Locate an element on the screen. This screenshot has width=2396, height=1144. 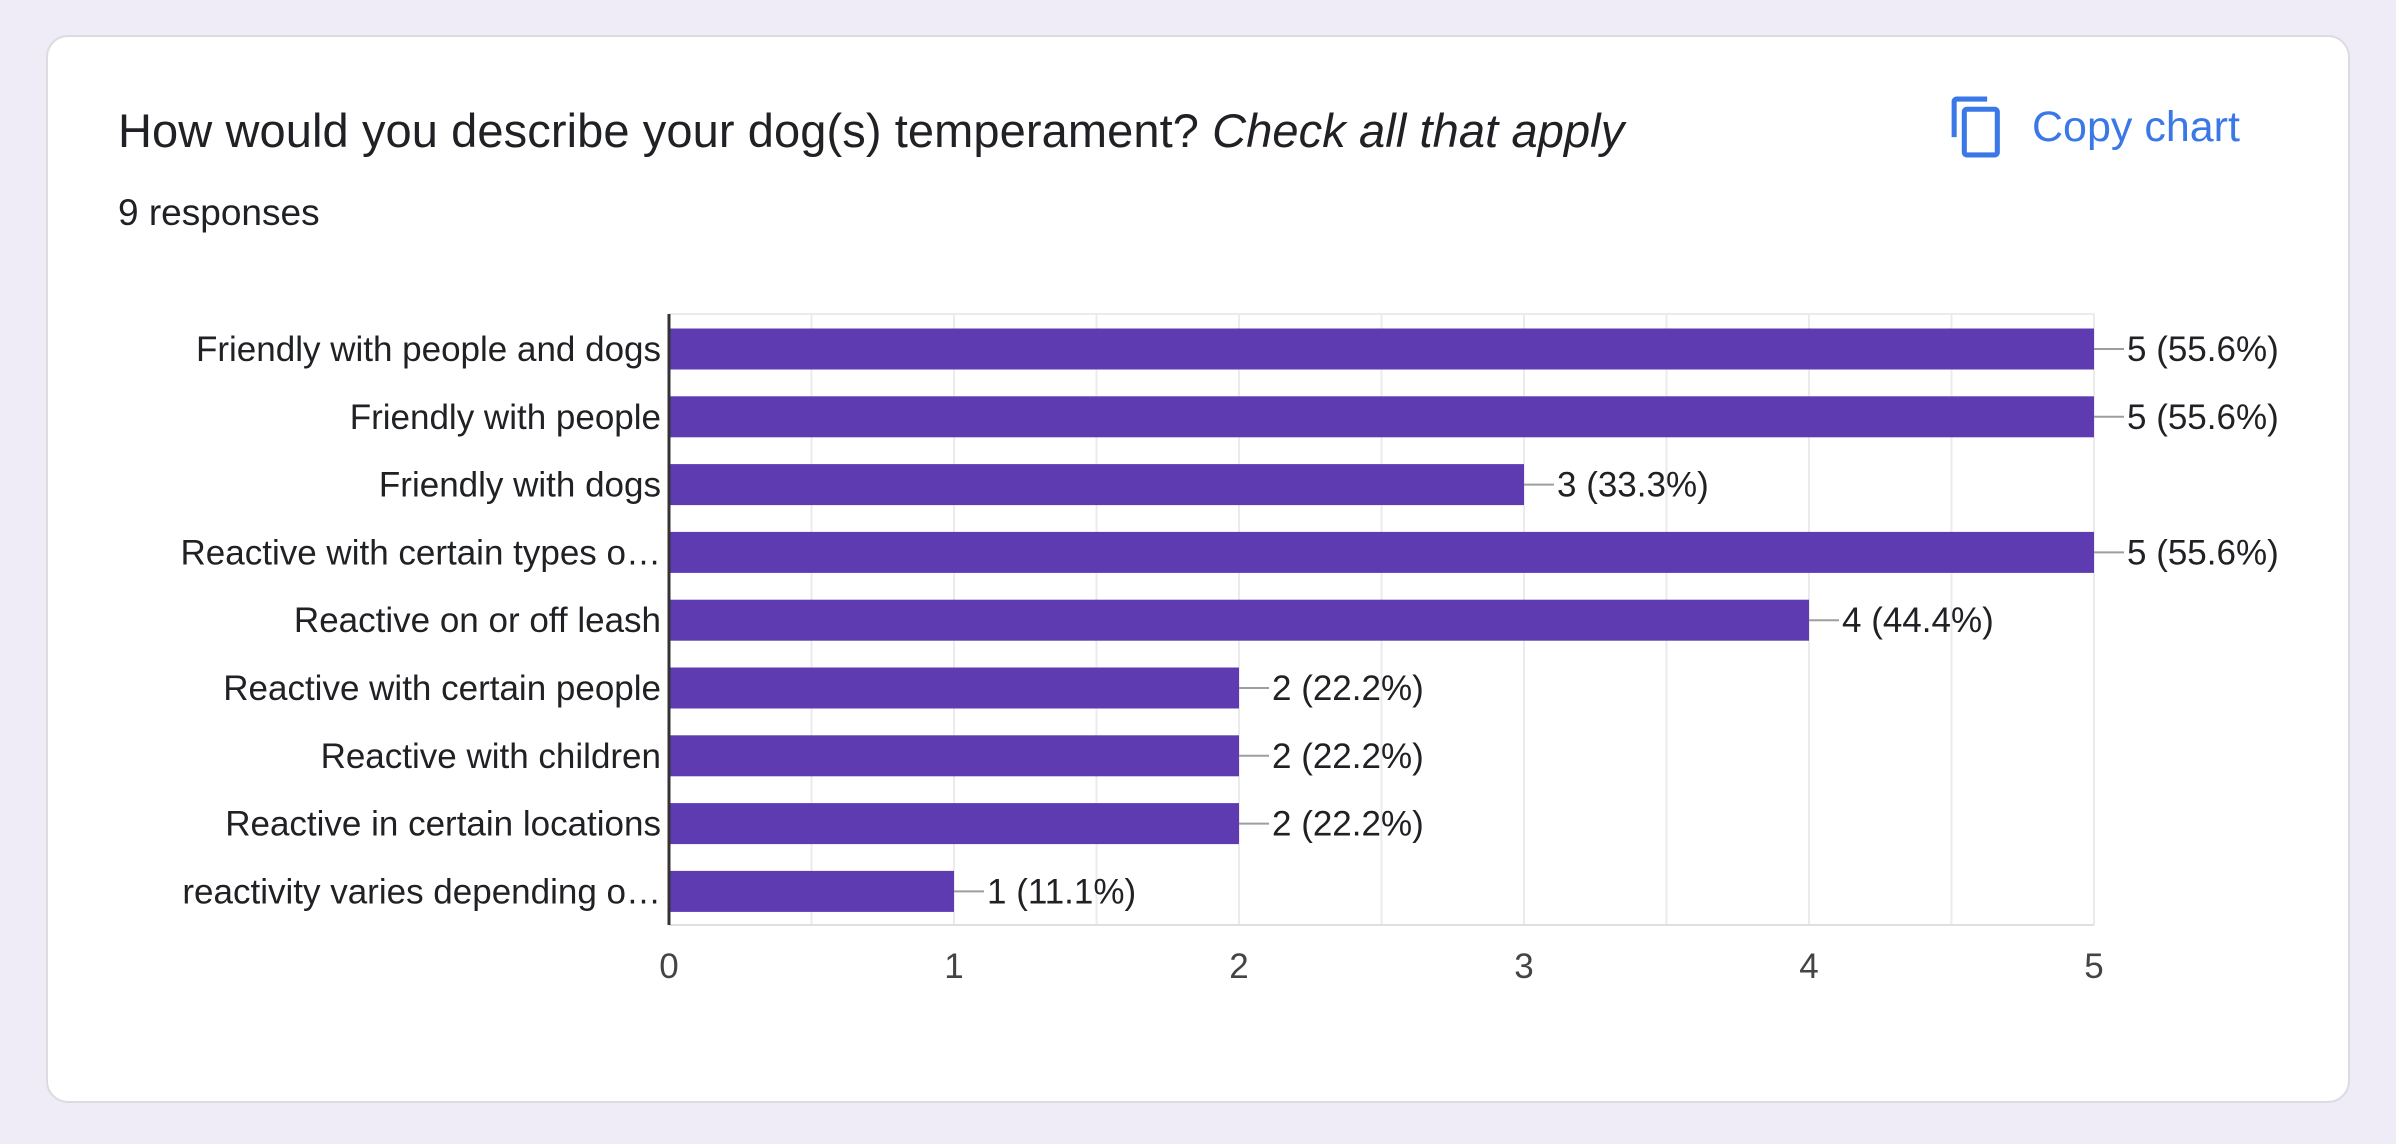
value-label: 1 (11.1%) is located at coordinates (1061, 891).